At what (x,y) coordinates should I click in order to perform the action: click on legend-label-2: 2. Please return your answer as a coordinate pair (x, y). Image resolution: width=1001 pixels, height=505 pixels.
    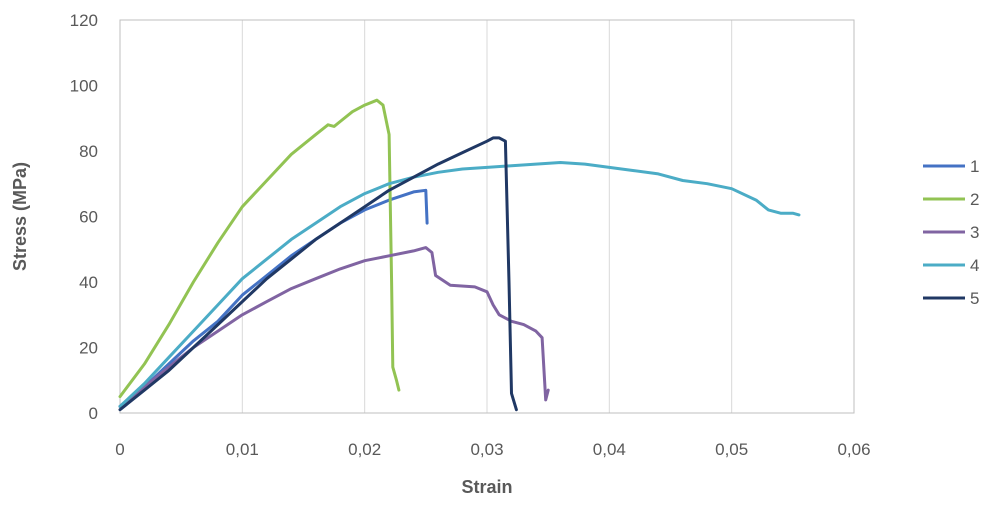
    Looking at the image, I should click on (974, 199).